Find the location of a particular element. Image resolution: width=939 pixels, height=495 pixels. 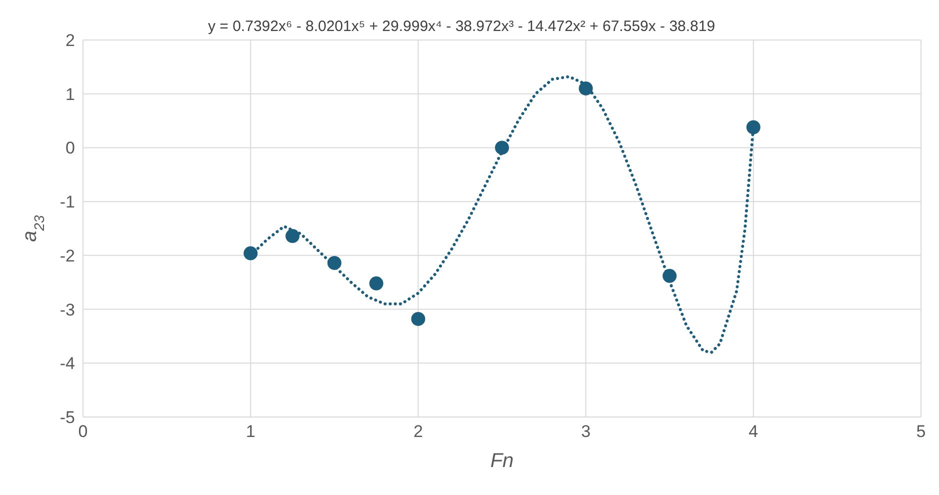

y-tick-label: -4 is located at coordinates (67, 364).